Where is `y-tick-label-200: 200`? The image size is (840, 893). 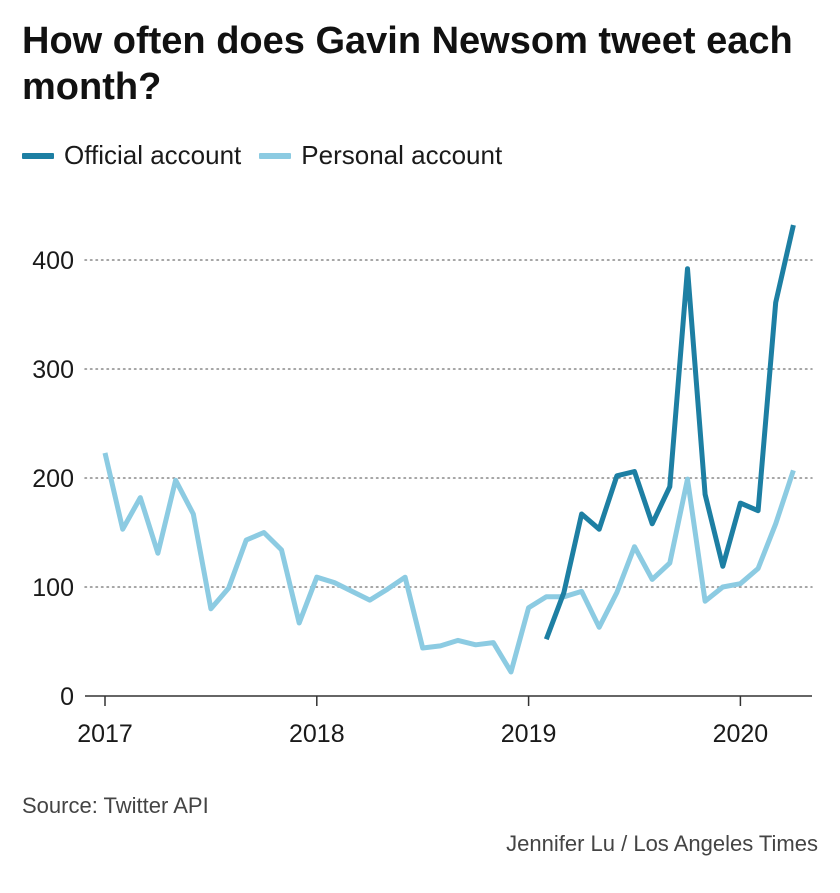 y-tick-label-200: 200 is located at coordinates (53, 479).